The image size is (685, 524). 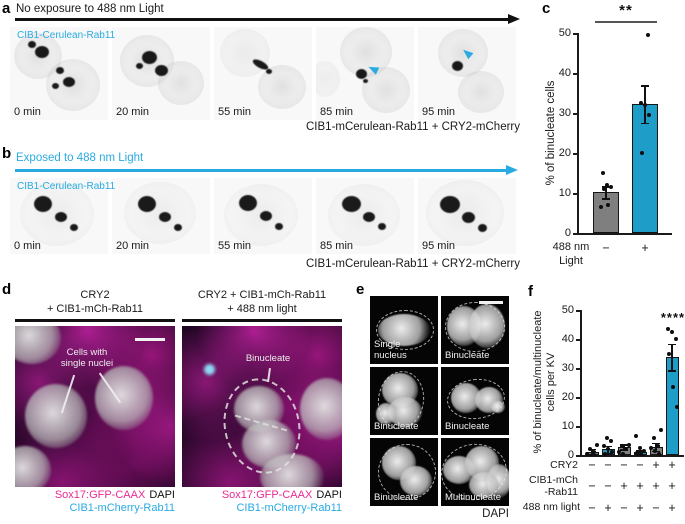 I want to click on time-arrow-b-head-icon, so click(x=512, y=169).